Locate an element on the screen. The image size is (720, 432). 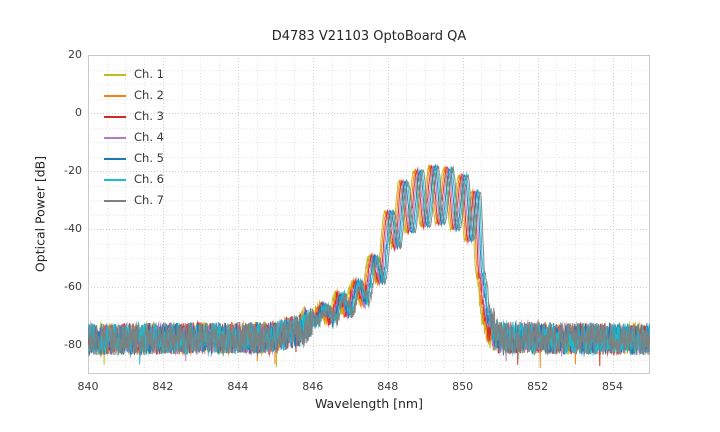
y-tick-label: -20 is located at coordinates (73, 170).